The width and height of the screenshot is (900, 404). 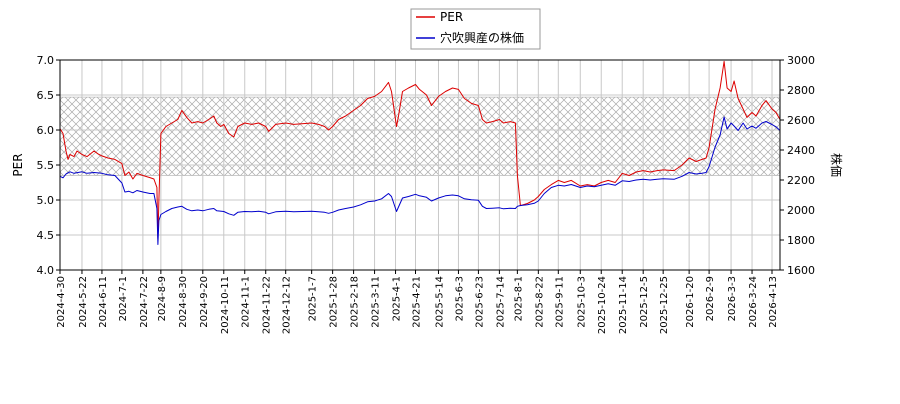 What do you see at coordinates (225, 305) in the screenshot?
I see `x-tick-label: 2024-10-11` at bounding box center [225, 305].